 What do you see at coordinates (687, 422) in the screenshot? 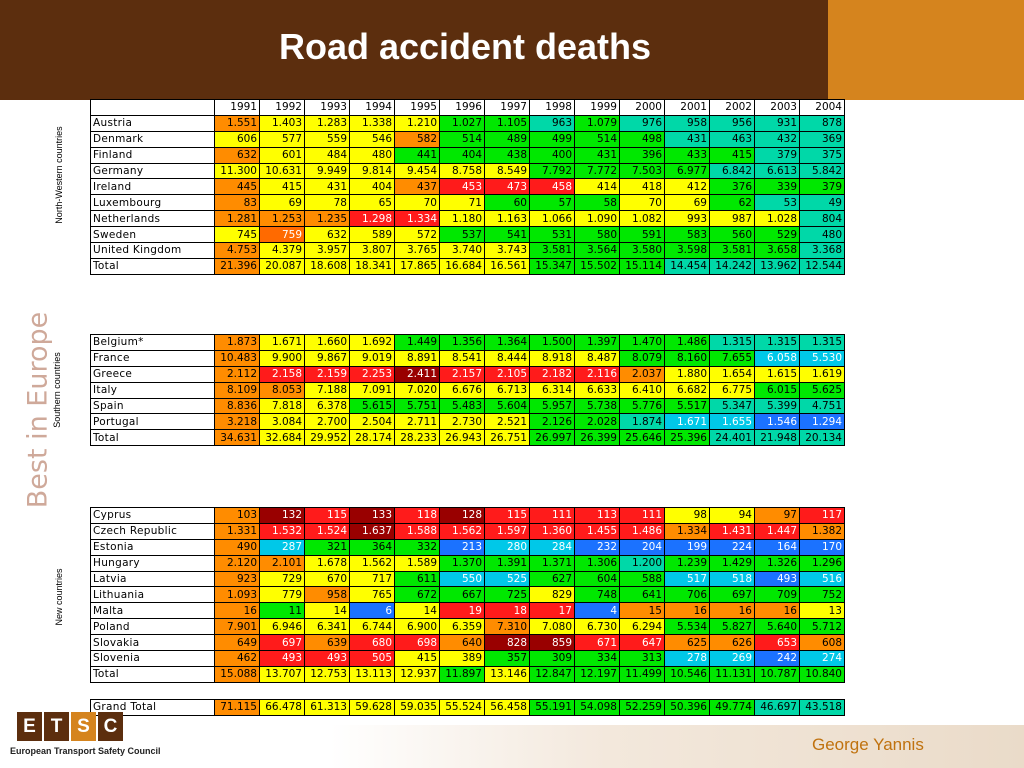
I see `value-cell: 1.671` at bounding box center [687, 422].